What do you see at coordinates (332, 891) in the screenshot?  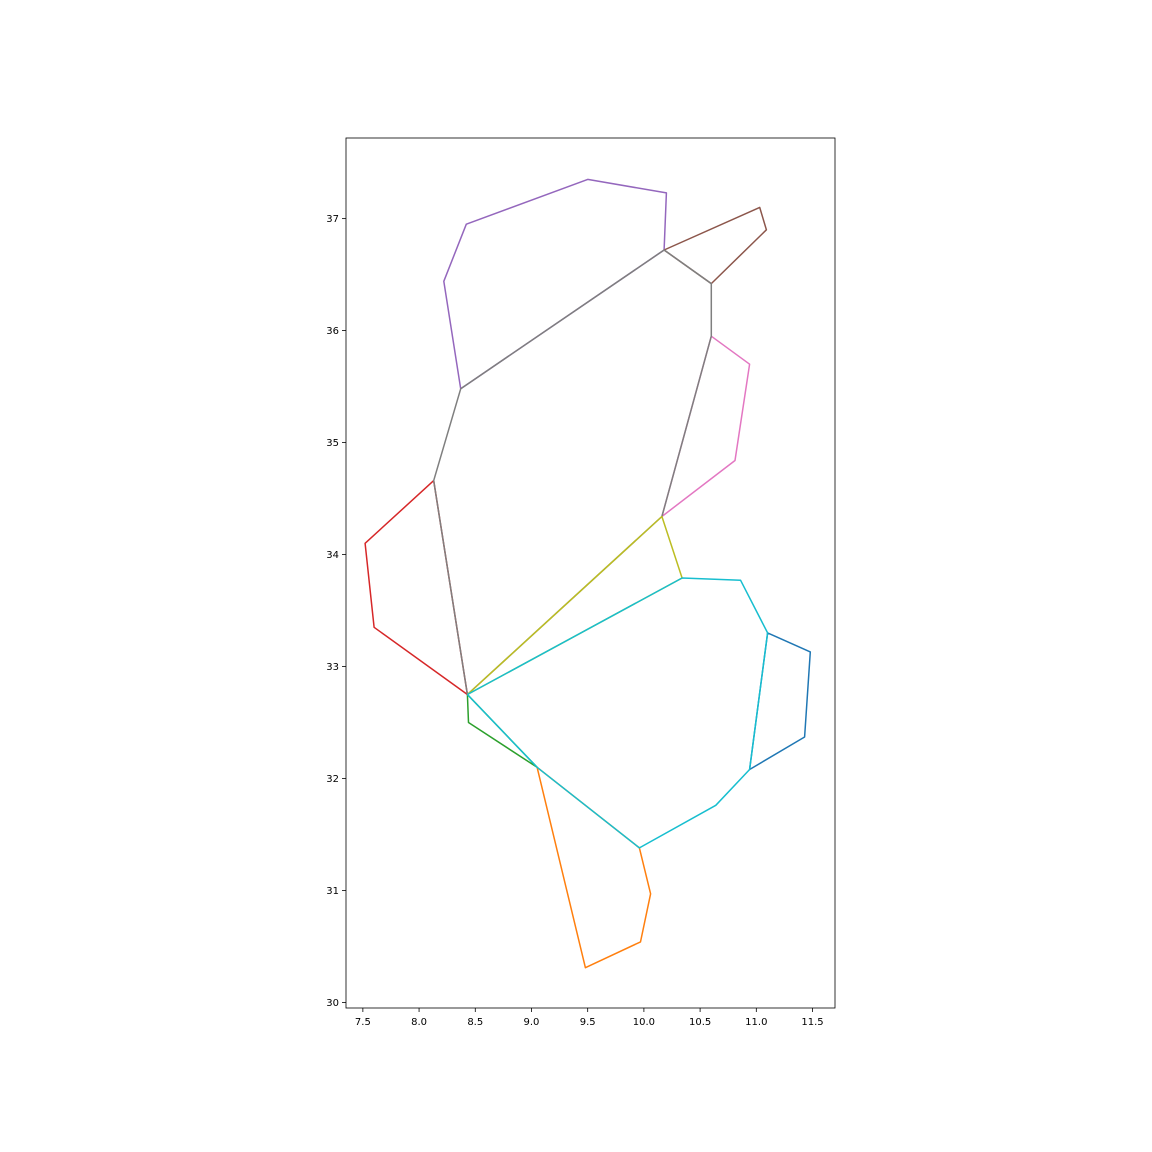 I see `y-tick-label: 31` at bounding box center [332, 891].